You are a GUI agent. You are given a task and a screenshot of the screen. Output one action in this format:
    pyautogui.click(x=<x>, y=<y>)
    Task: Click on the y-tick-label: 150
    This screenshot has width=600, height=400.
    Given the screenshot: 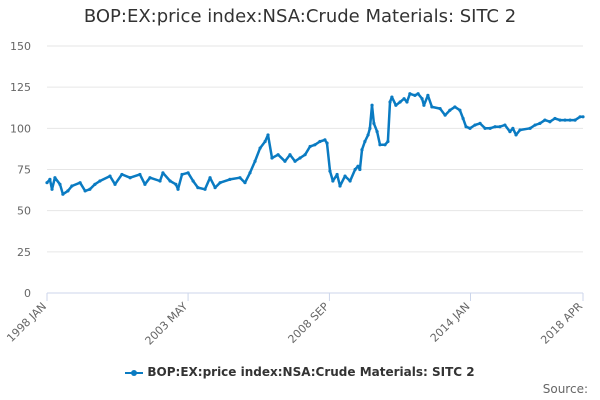 What is the action you would take?
    pyautogui.click(x=20, y=46)
    